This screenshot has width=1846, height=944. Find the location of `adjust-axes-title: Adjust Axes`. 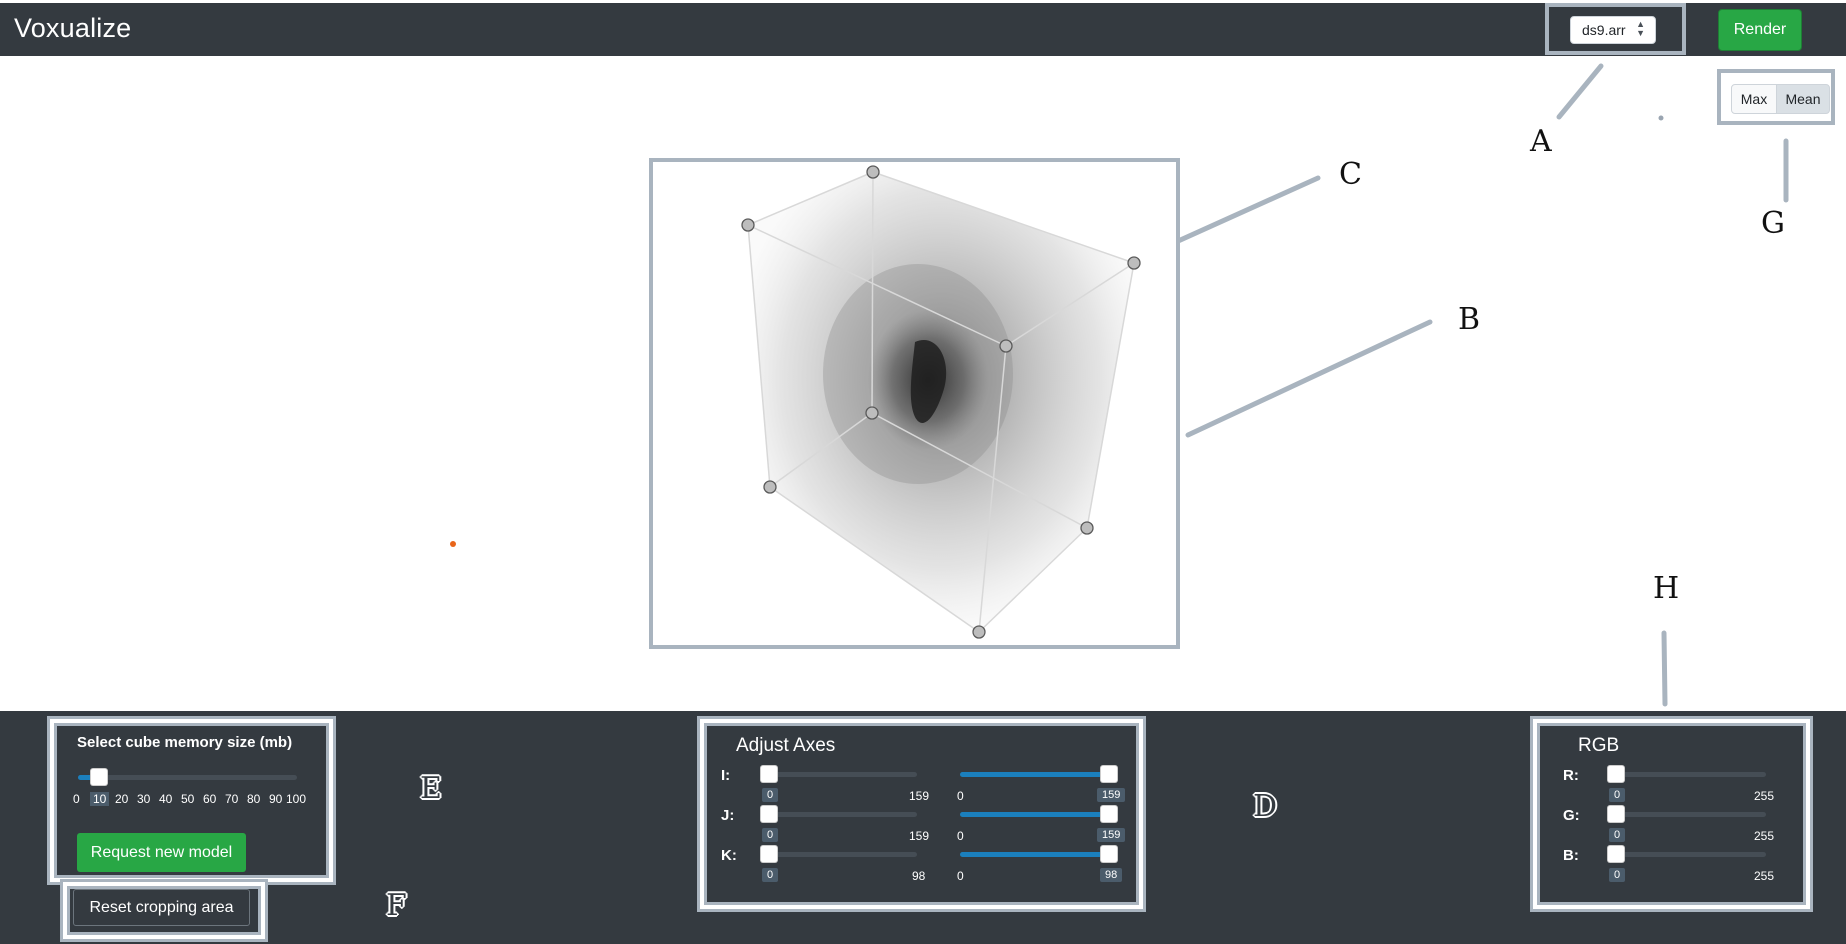

adjust-axes-title: Adjust Axes is located at coordinates (786, 745).